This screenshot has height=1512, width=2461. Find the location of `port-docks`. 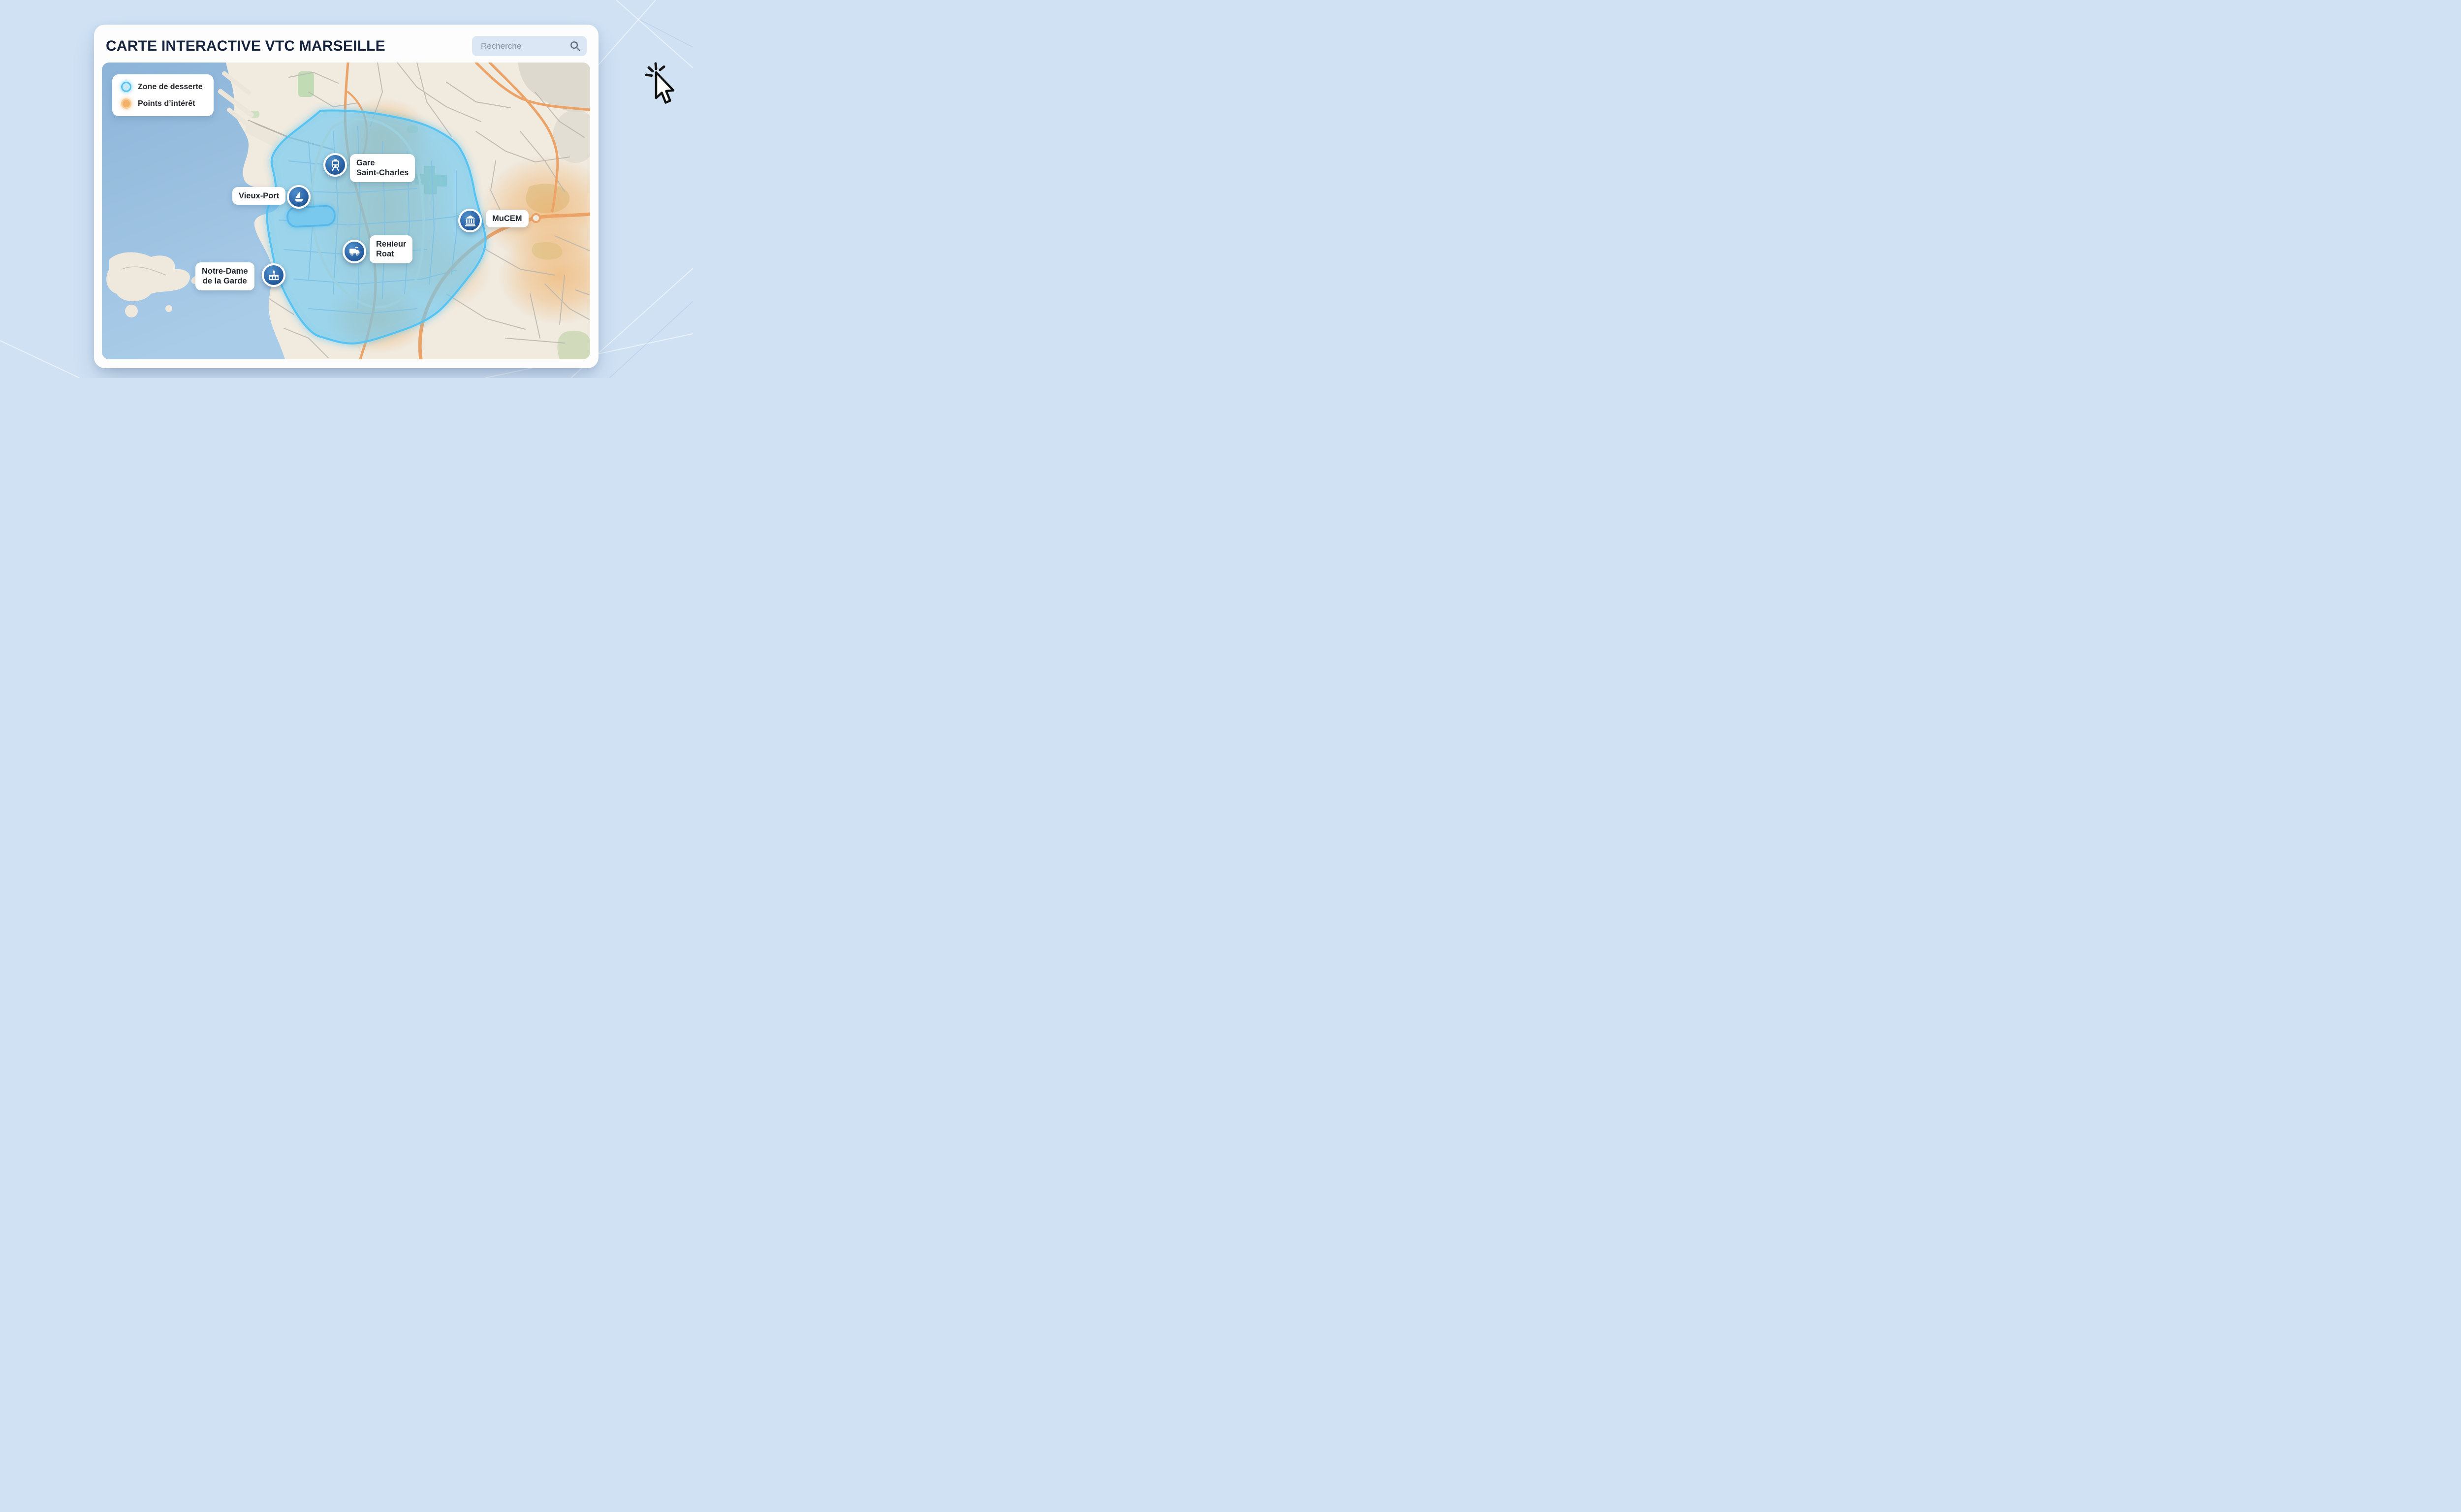

port-docks is located at coordinates (249, 109).